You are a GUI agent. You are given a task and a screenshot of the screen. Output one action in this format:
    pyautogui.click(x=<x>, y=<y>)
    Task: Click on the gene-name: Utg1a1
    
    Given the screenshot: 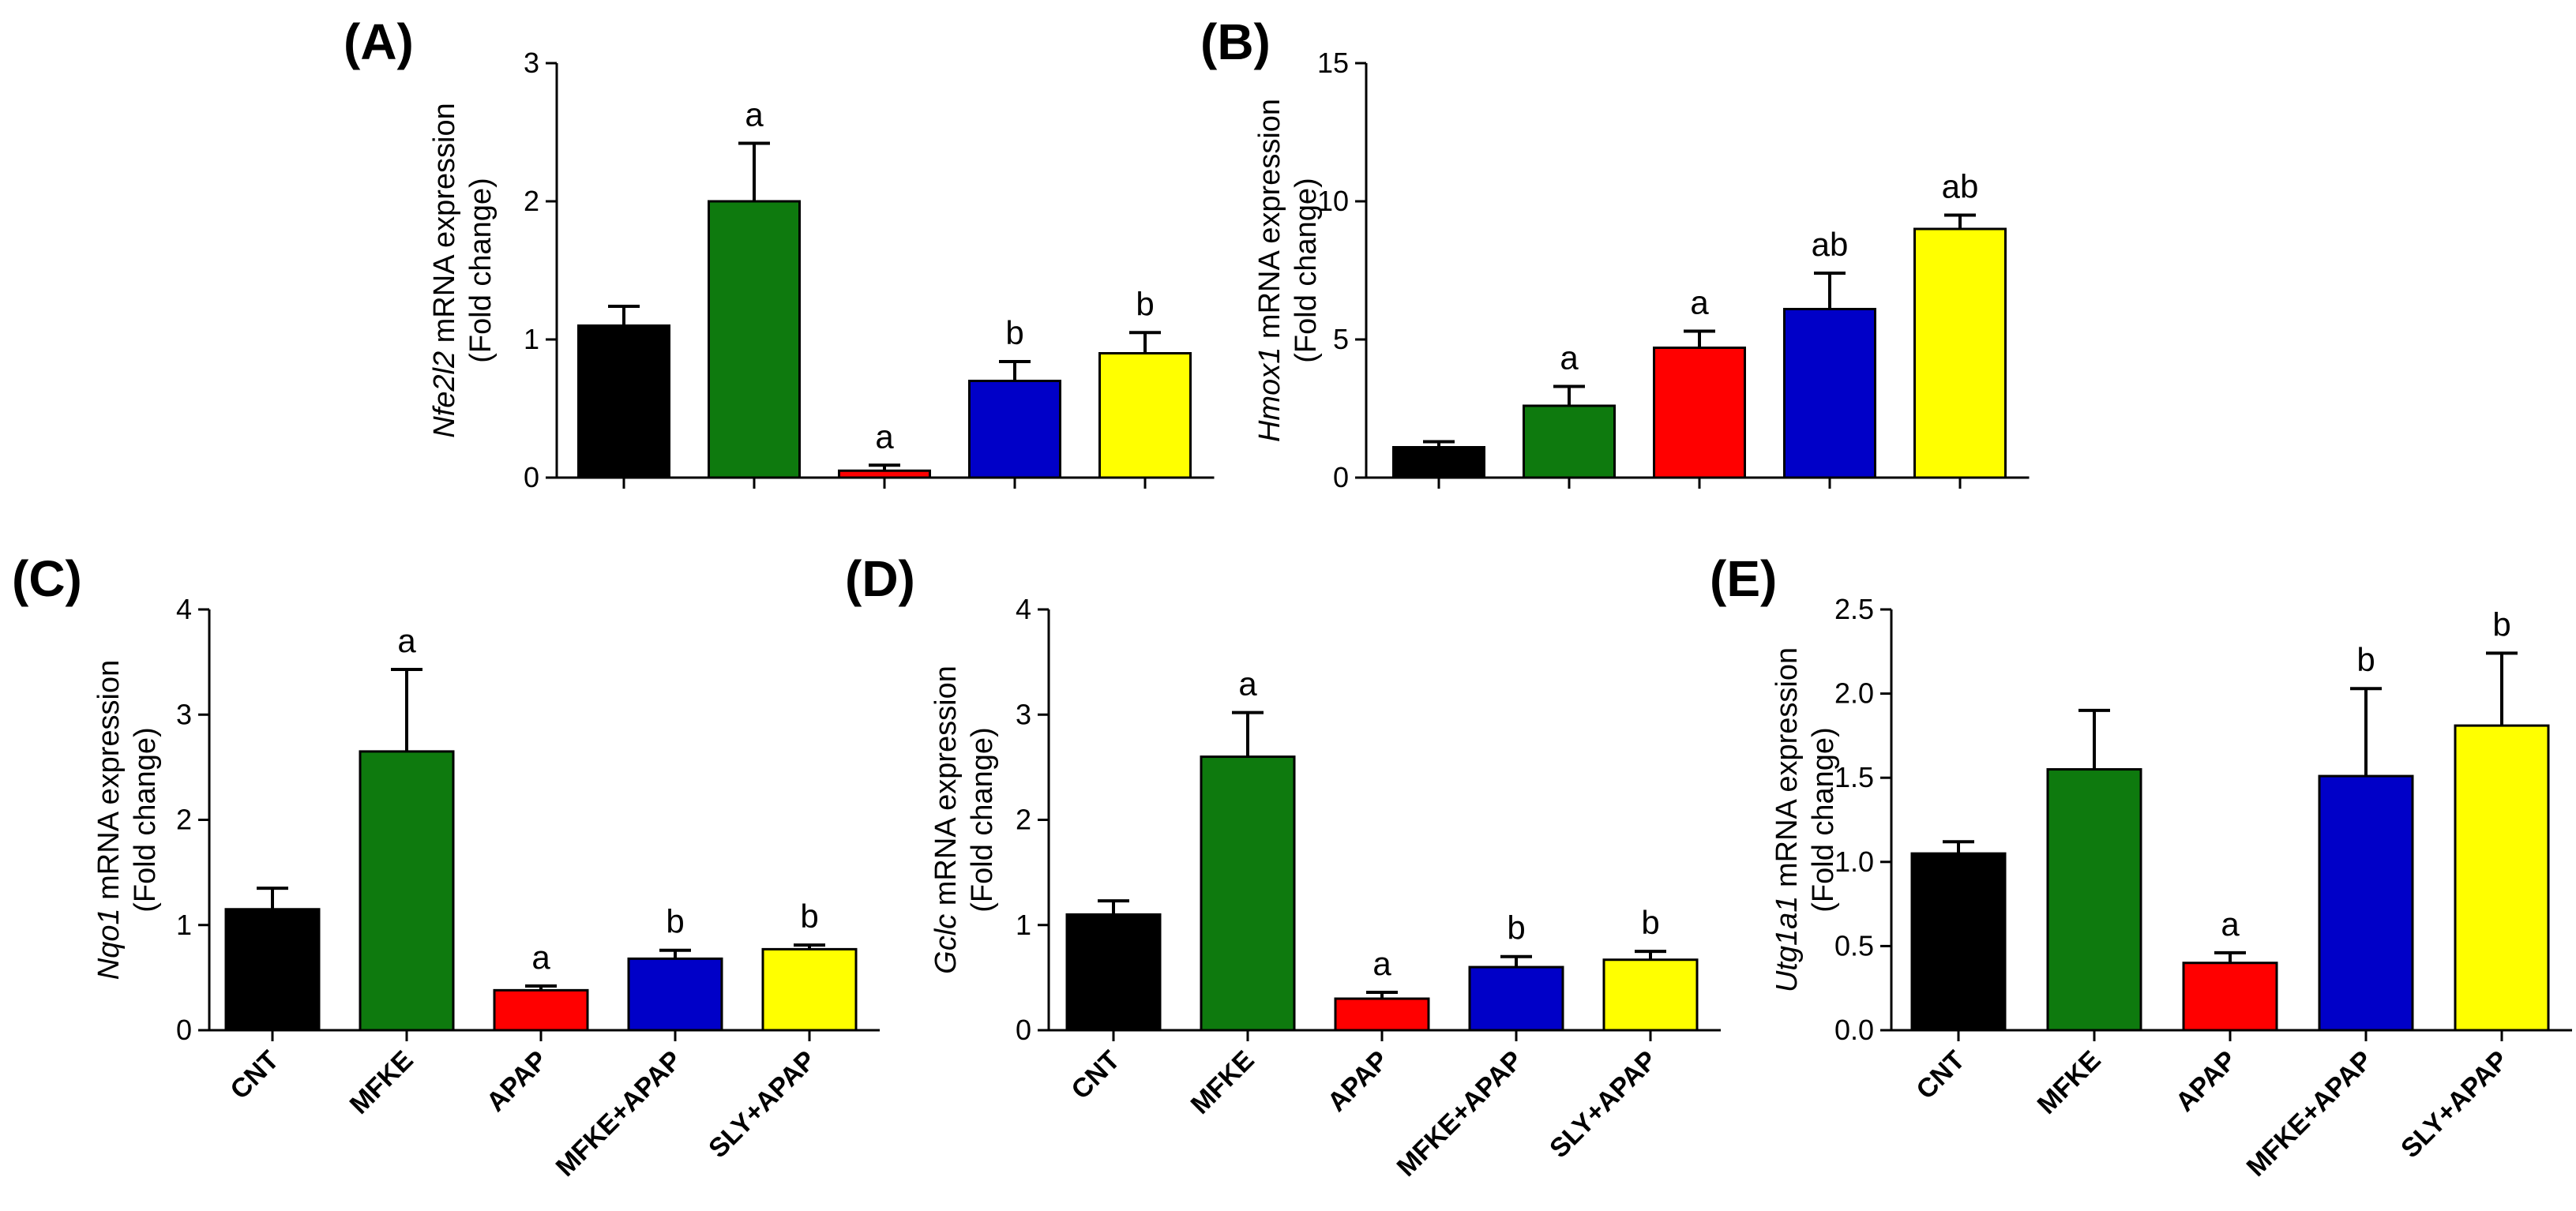 What is the action you would take?
    pyautogui.click(x=1787, y=944)
    